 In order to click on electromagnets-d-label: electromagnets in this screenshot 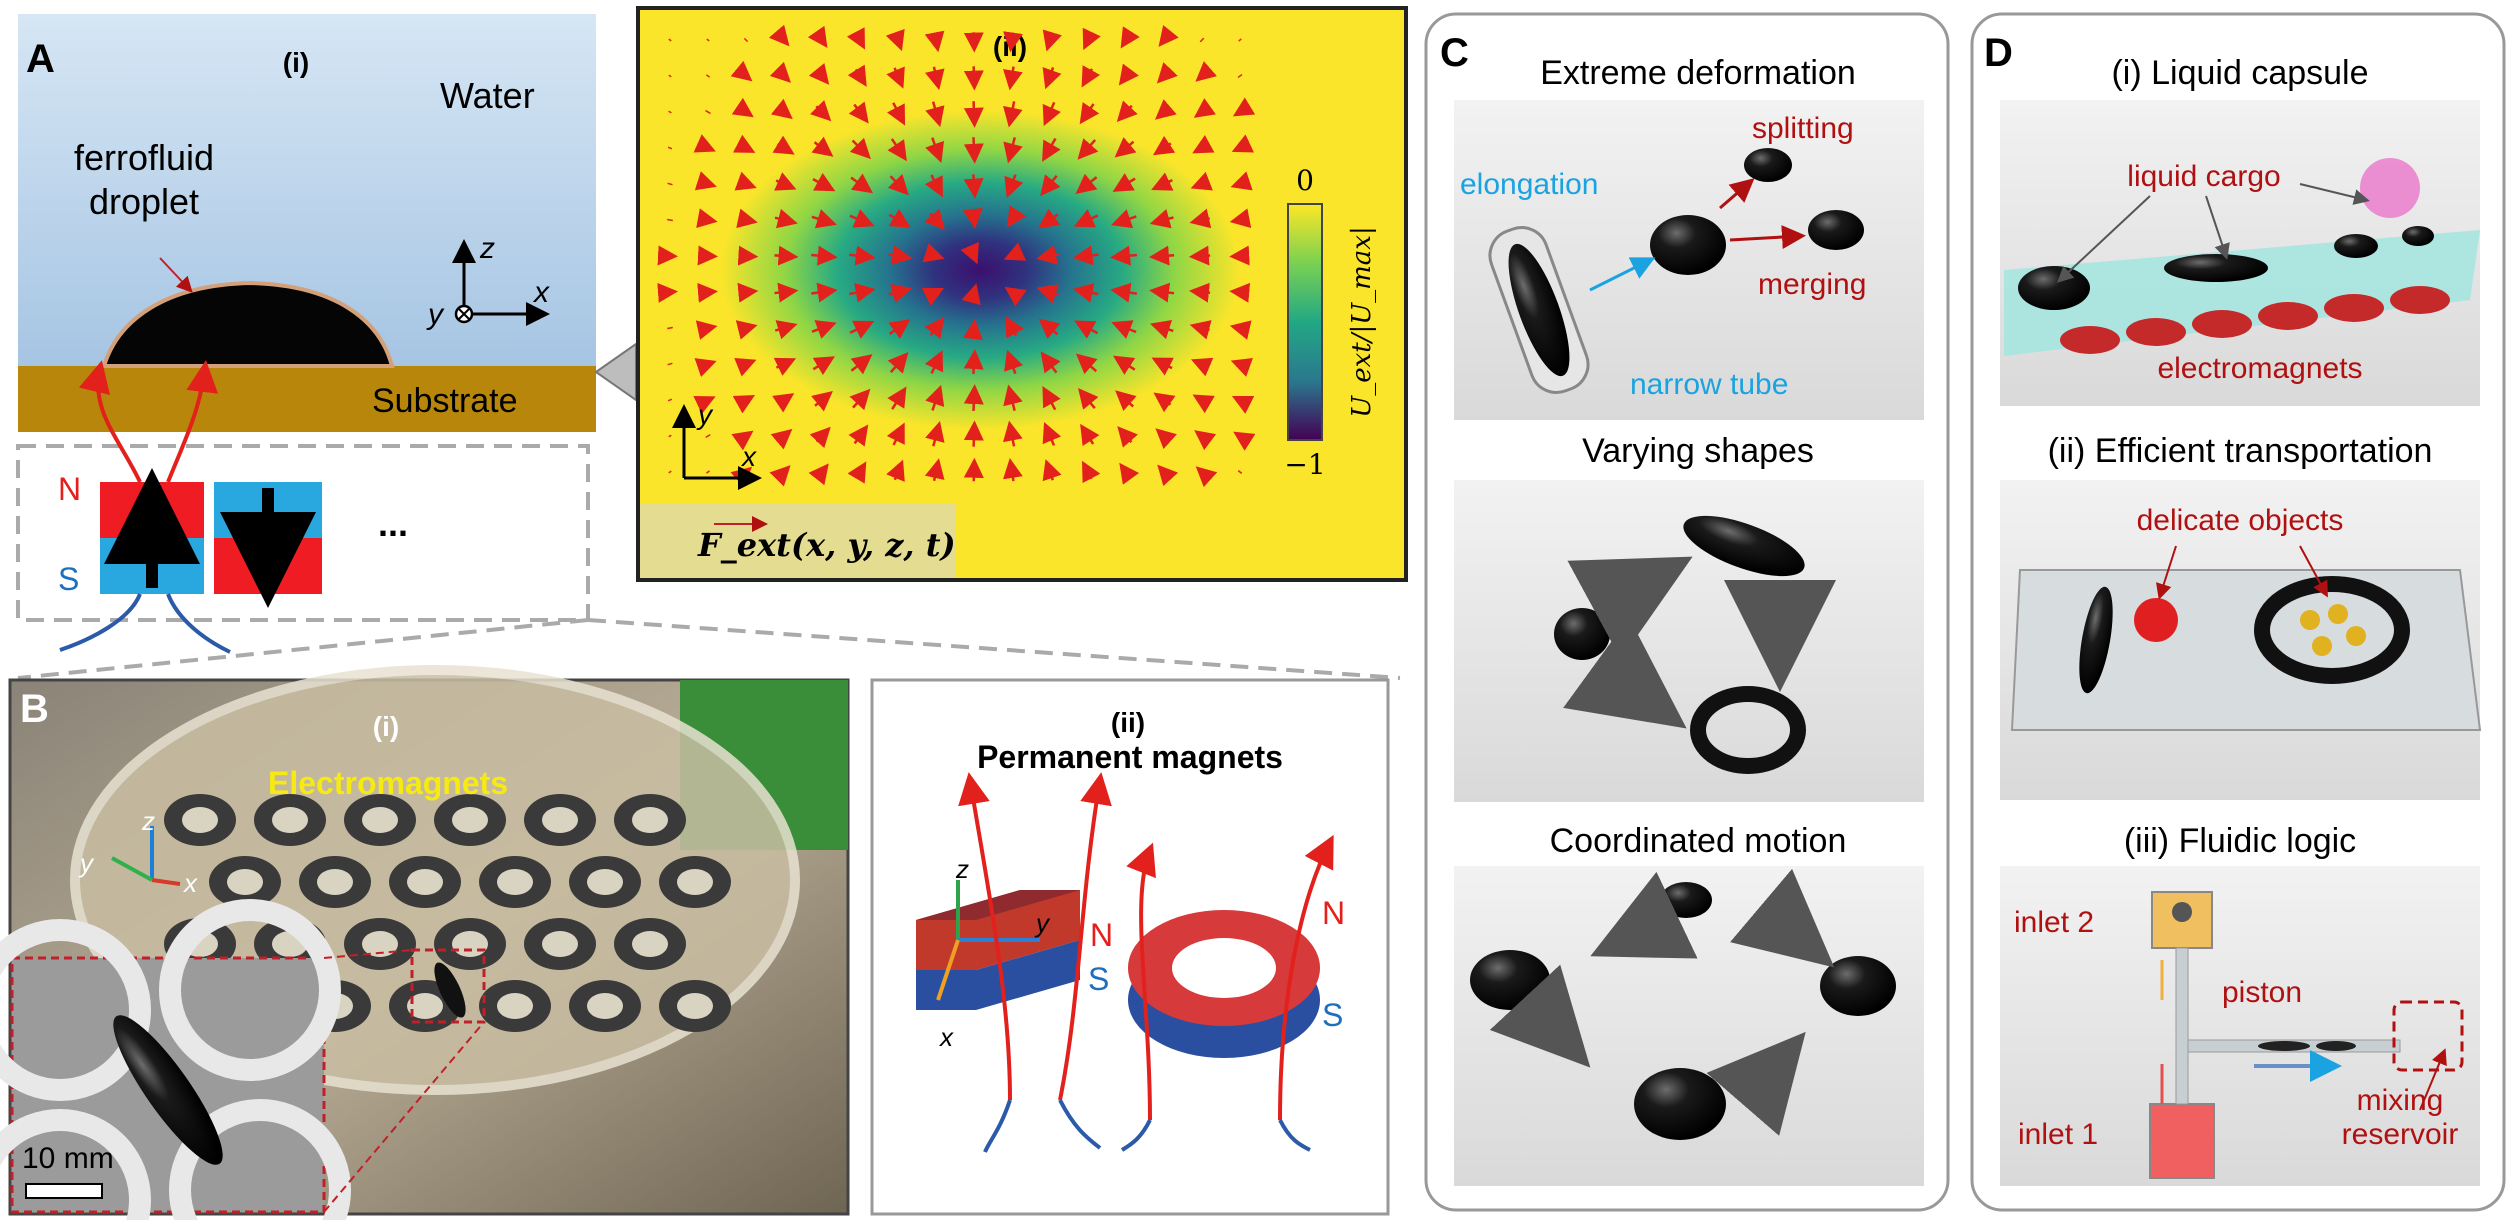, I will do `click(2259, 368)`.